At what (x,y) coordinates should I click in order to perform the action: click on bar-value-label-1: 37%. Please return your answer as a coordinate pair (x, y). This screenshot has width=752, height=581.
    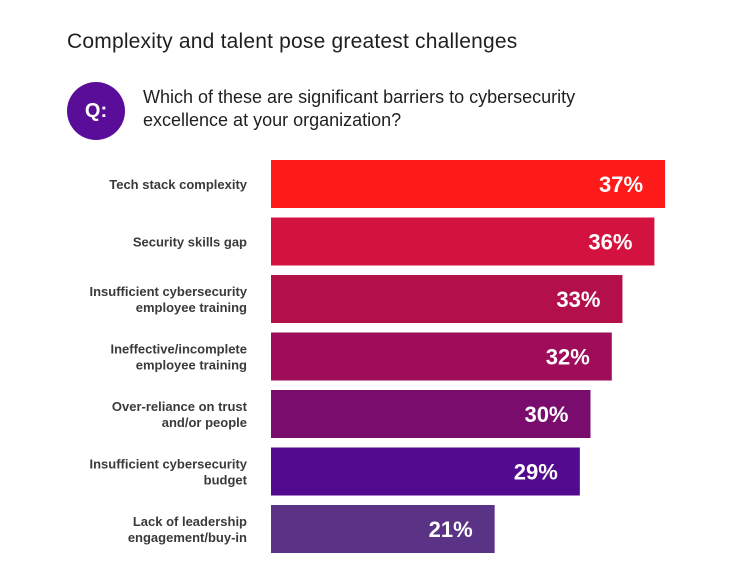
    Looking at the image, I should click on (621, 184).